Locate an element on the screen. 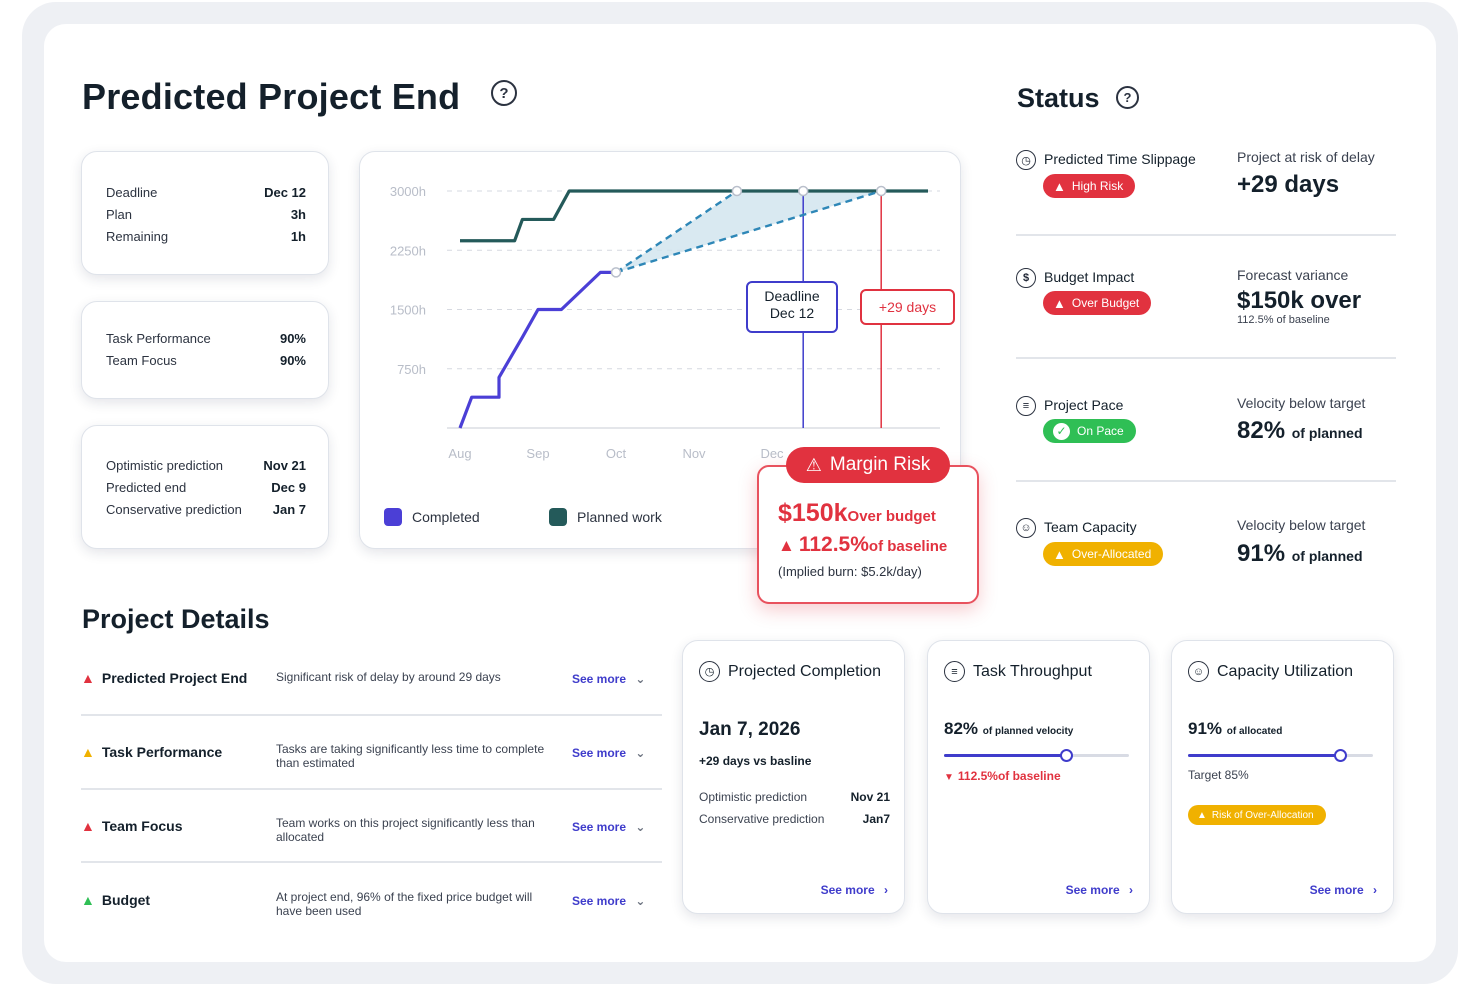 The image size is (1480, 986). throughput-trend-label: 112.5%of baseline is located at coordinates (1009, 776).